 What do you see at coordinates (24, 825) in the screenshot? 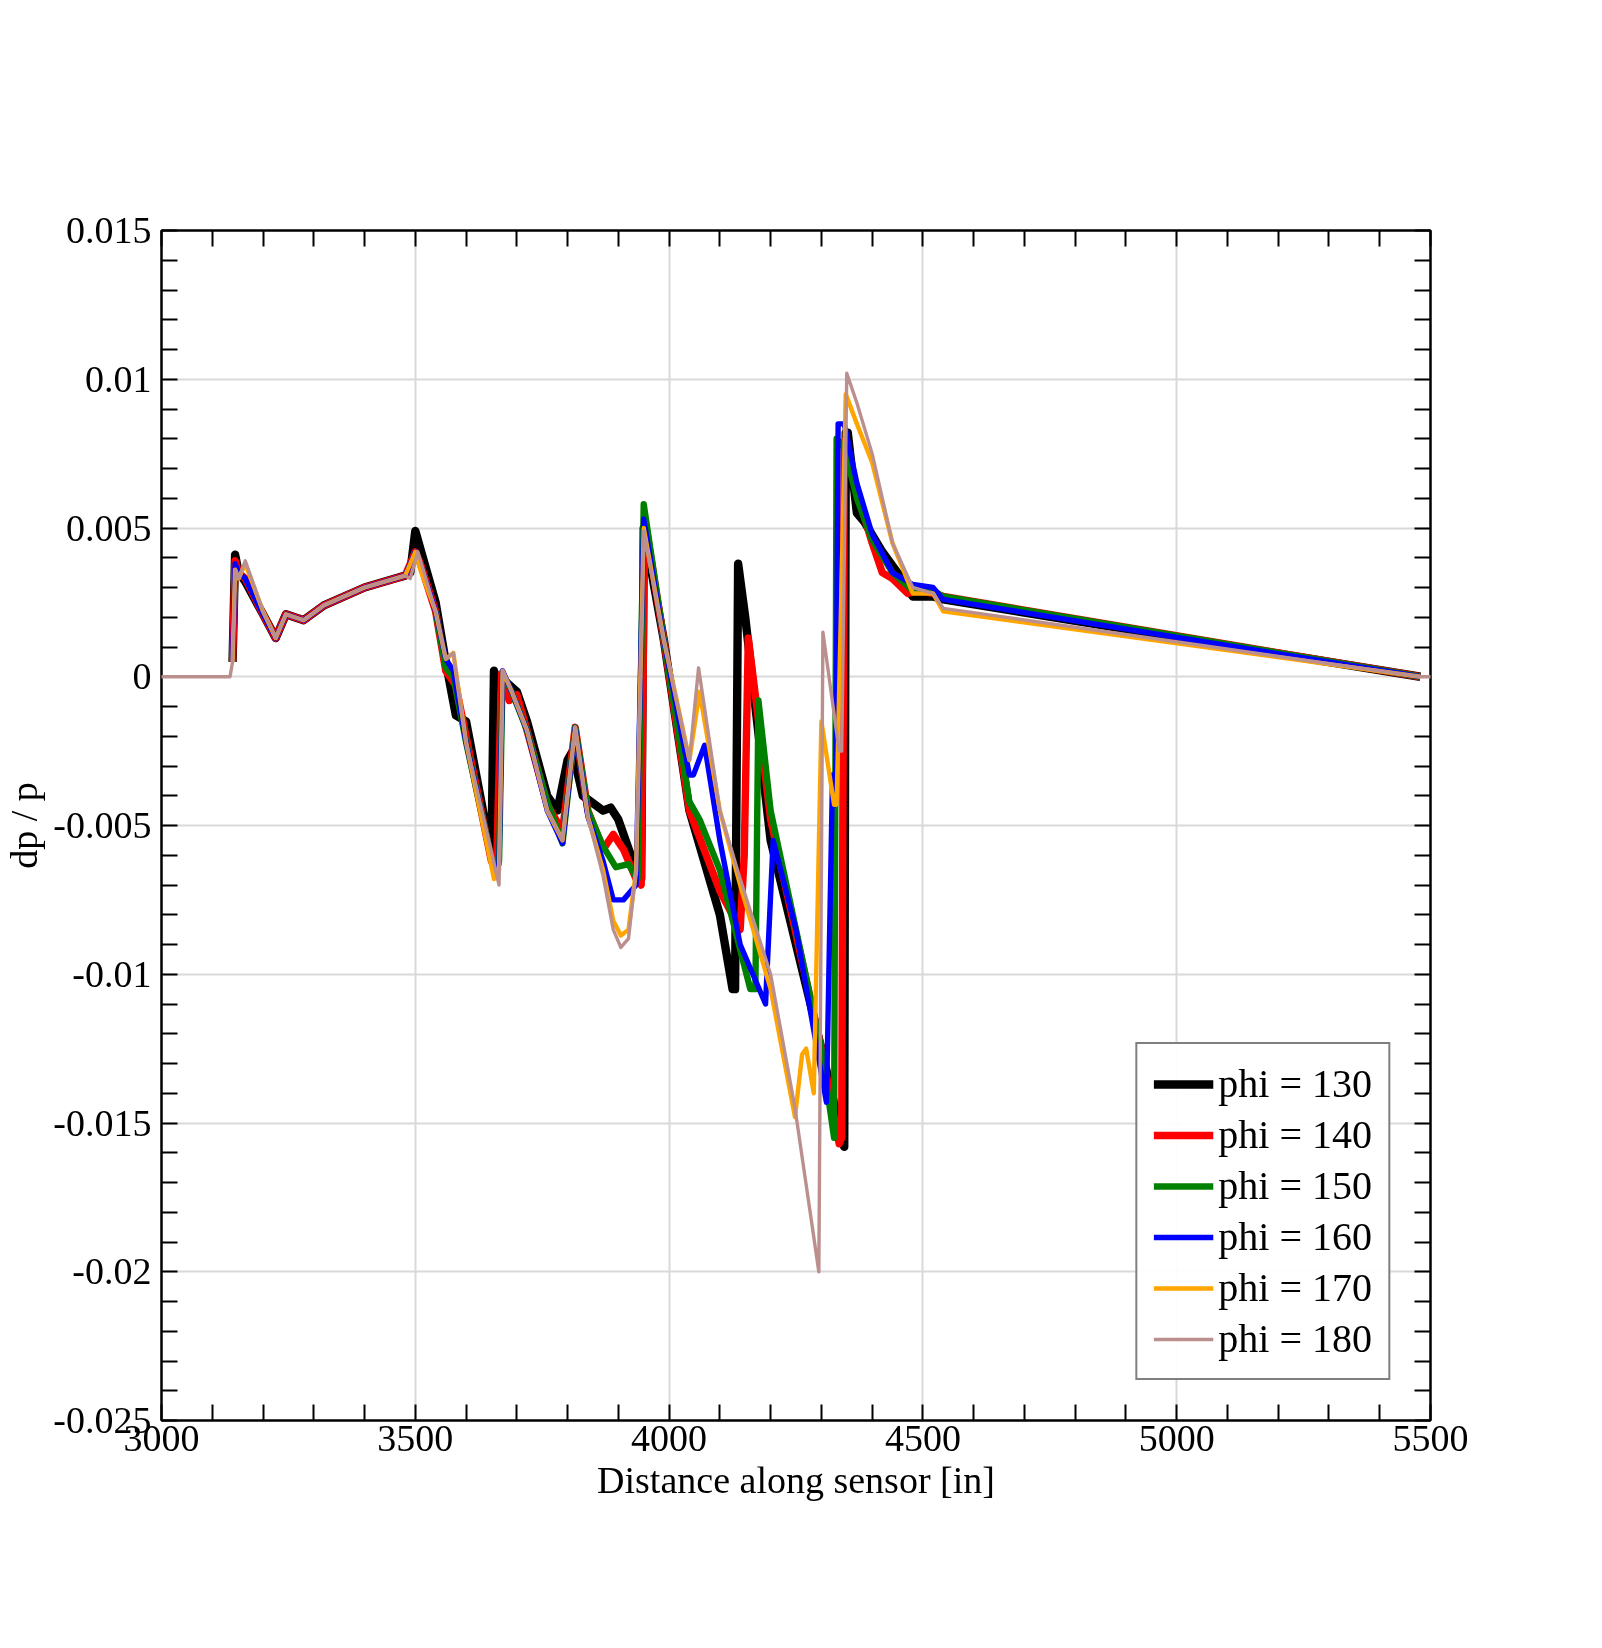
I see `y-axis-title: dp / p` at bounding box center [24, 825].